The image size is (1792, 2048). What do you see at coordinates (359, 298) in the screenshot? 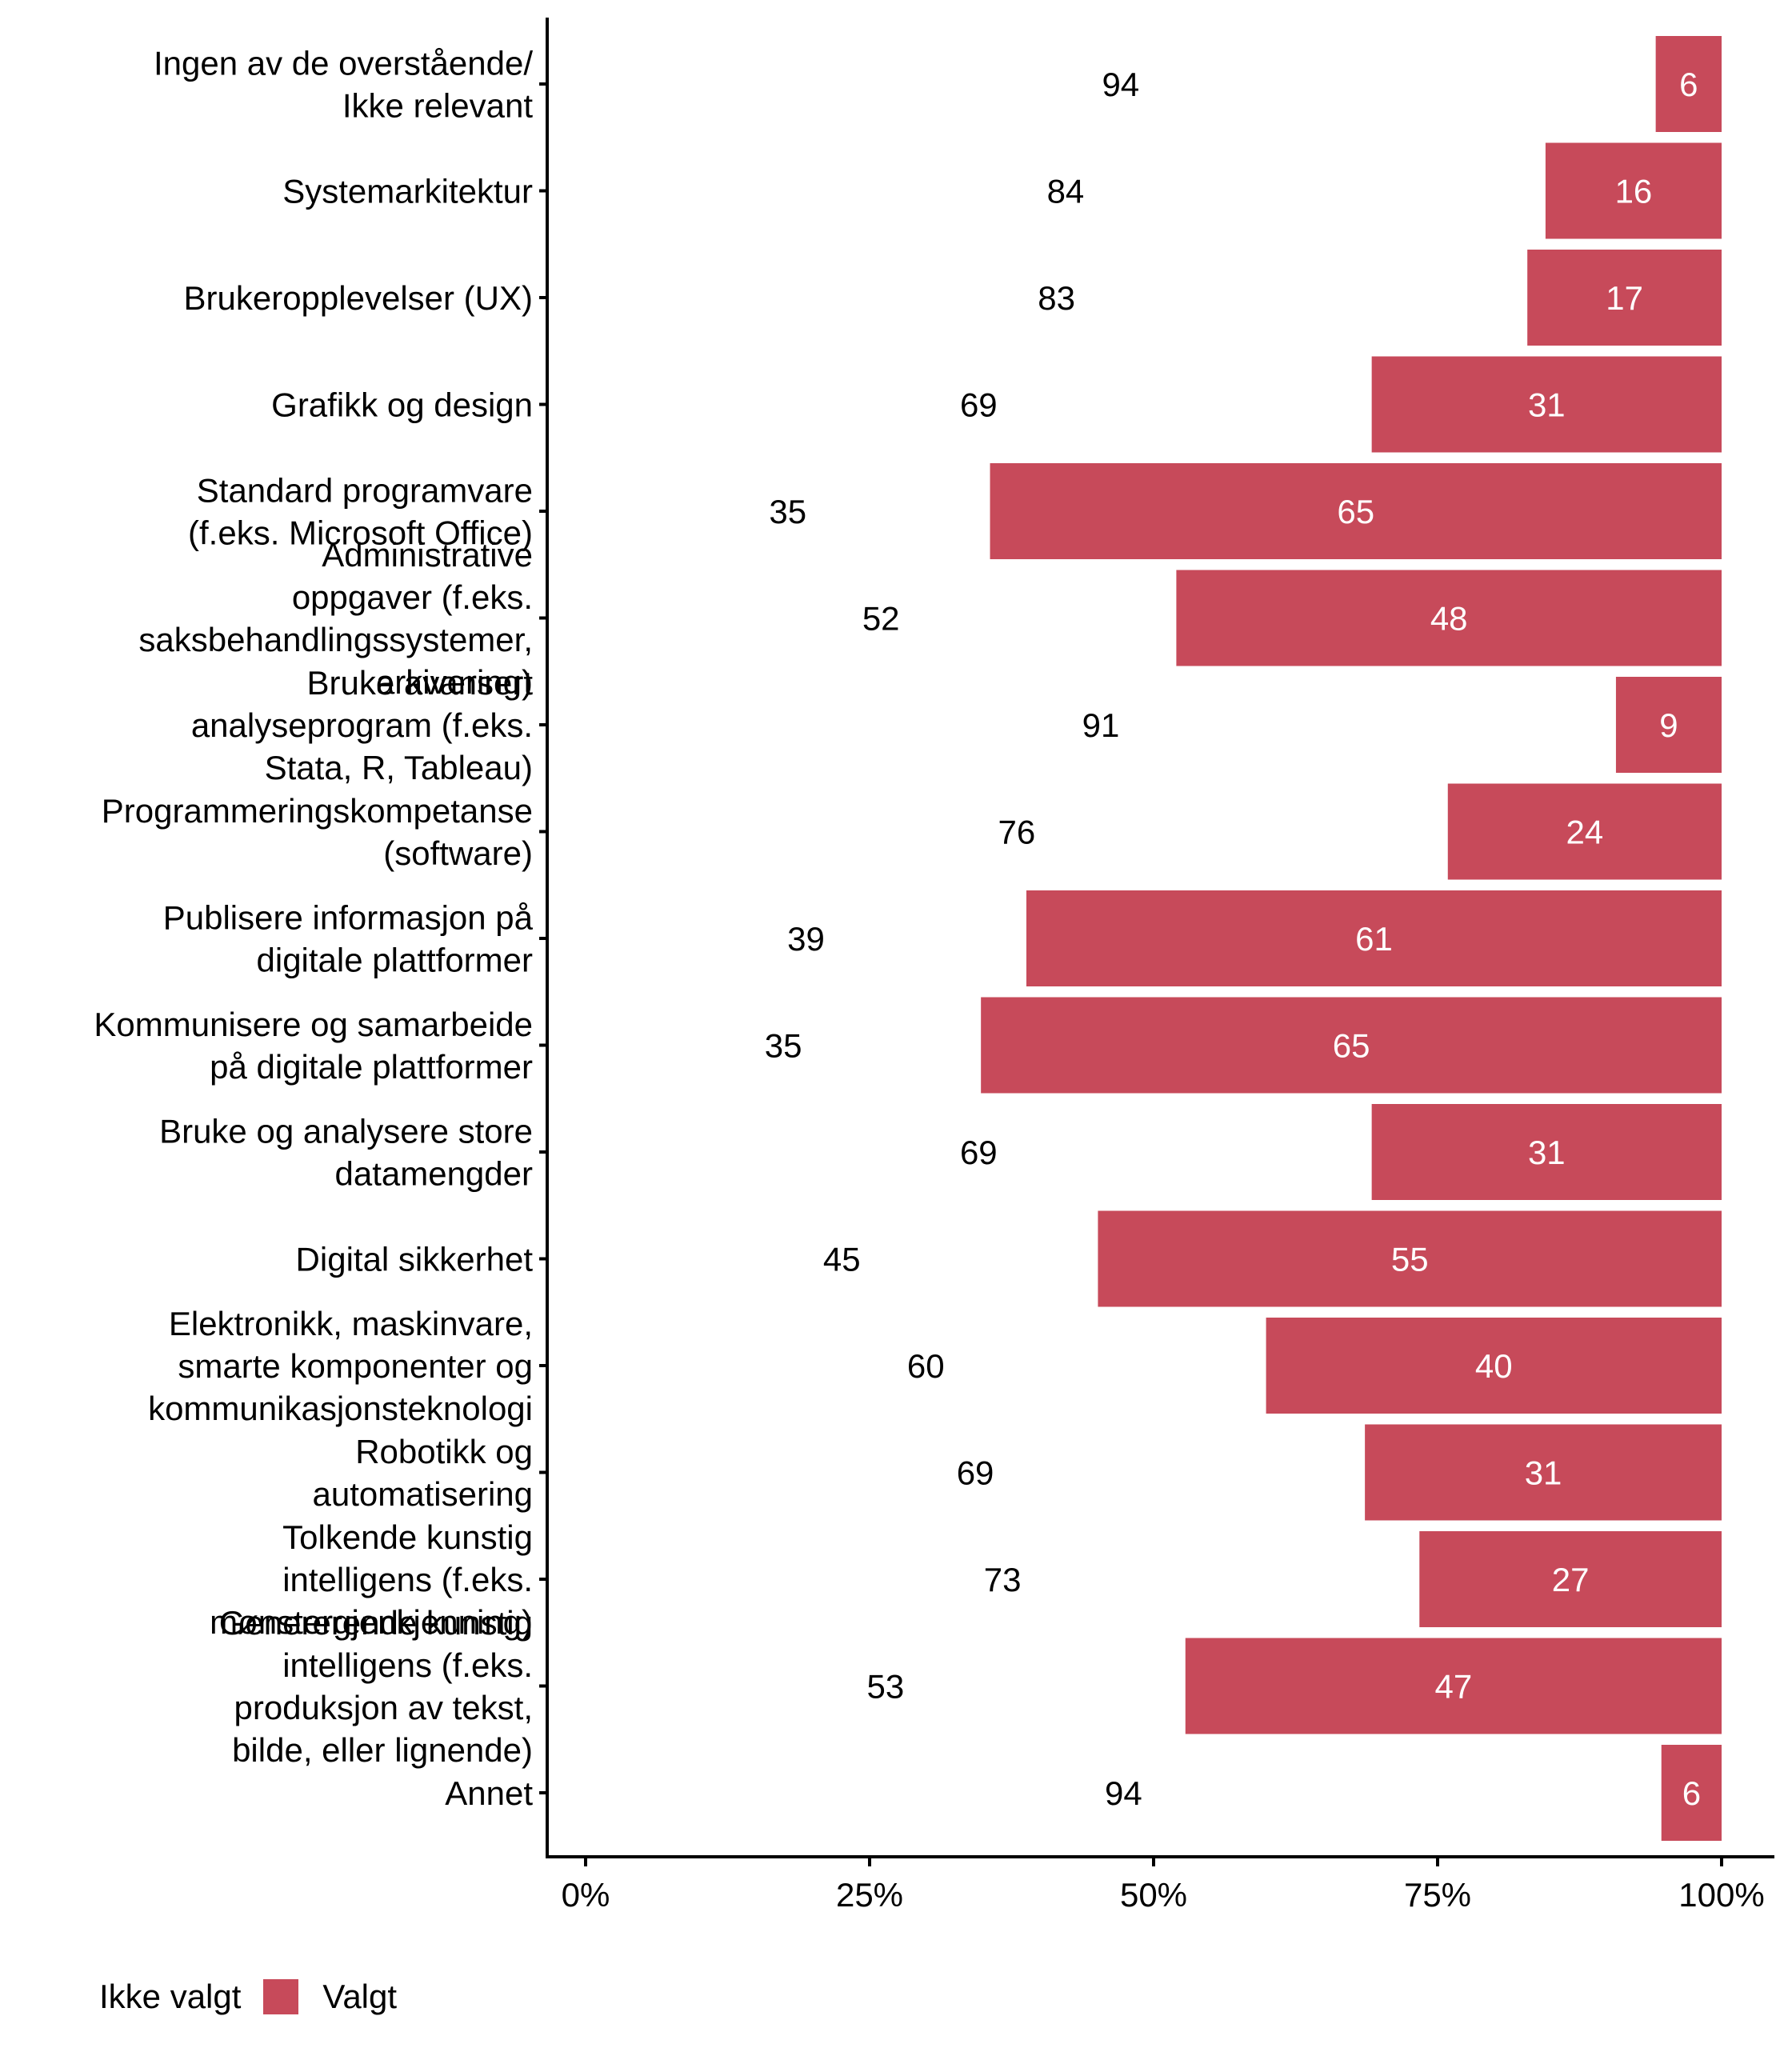
I see `category-label: Brukeropplevelser (UX)` at bounding box center [359, 298].